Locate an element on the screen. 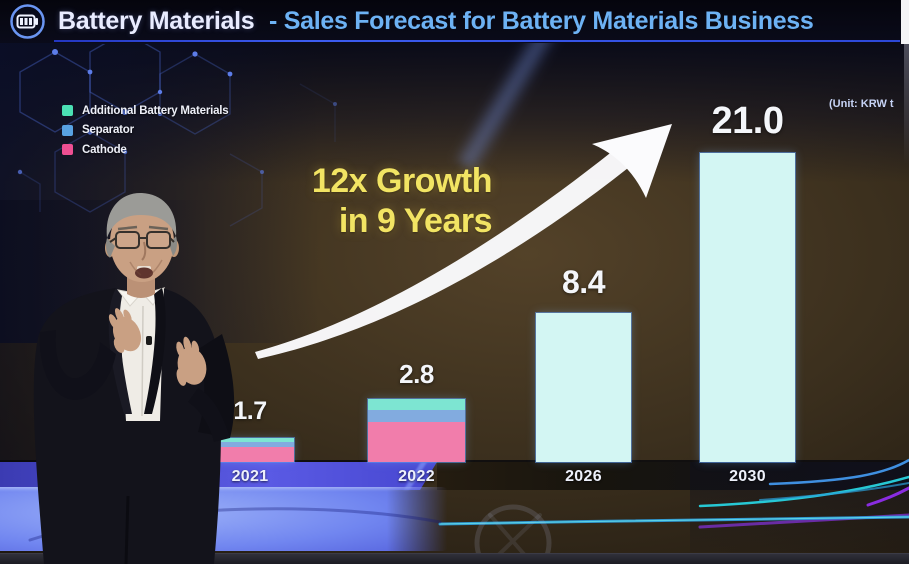  bar-2022 is located at coordinates (416, 430).